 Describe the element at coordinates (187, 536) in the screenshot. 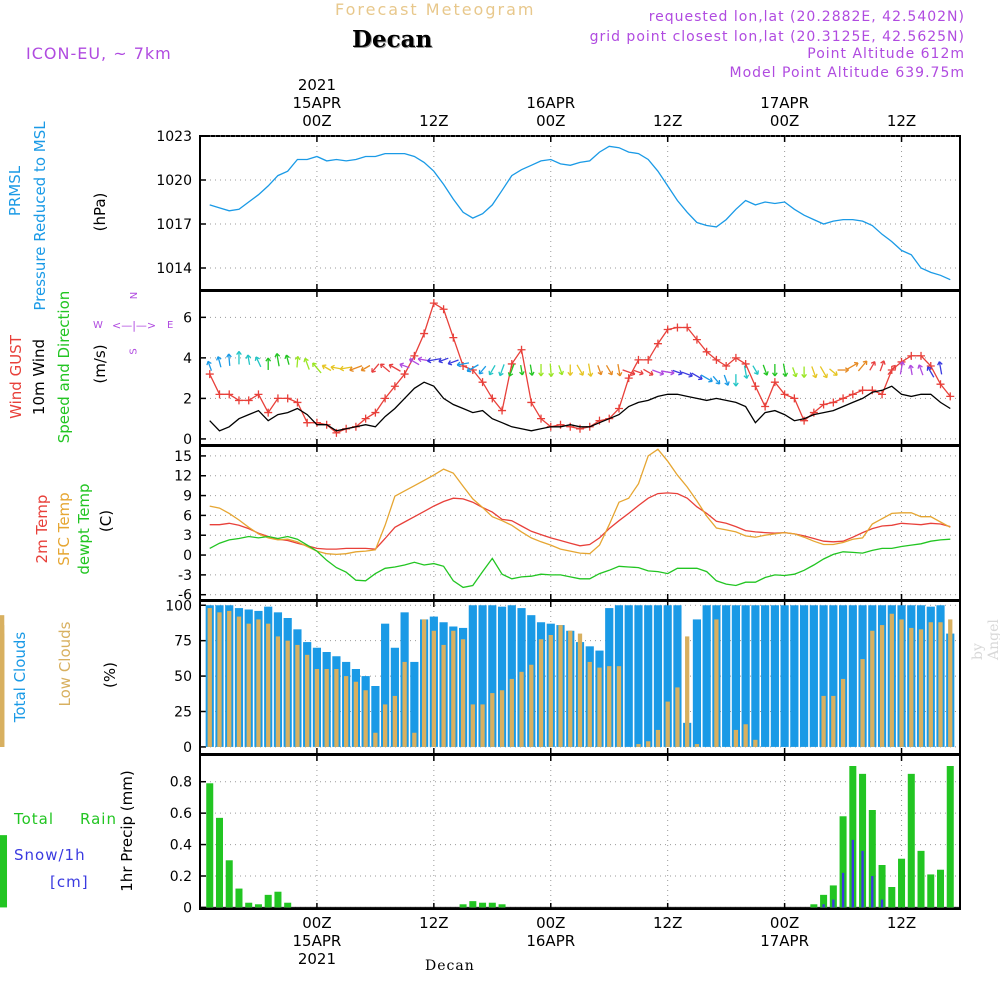

I see `ytick-label: 3` at that location.